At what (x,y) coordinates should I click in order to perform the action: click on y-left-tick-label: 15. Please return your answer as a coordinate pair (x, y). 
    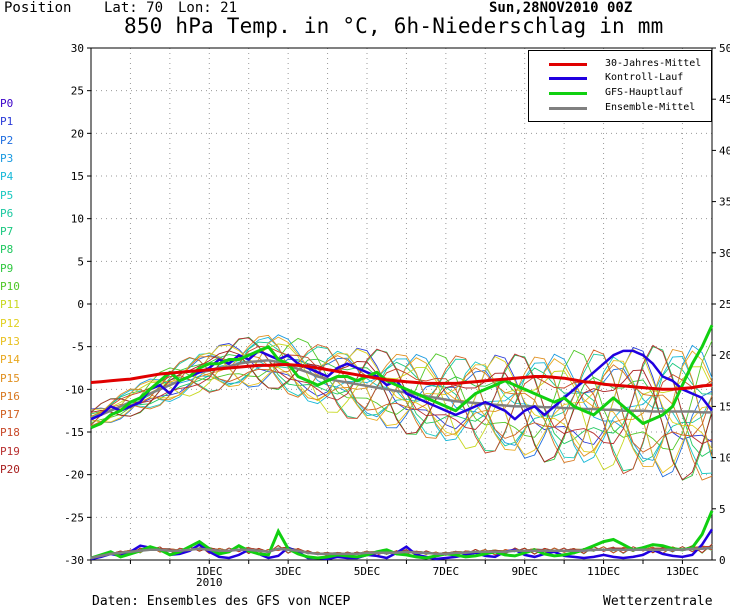
    Looking at the image, I should click on (77, 176).